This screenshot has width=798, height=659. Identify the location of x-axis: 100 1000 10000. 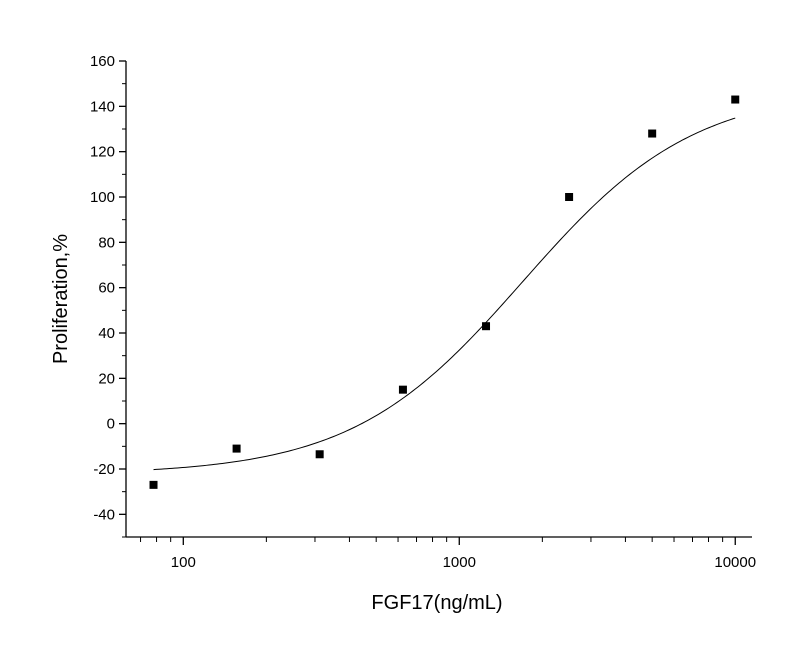
(441, 553).